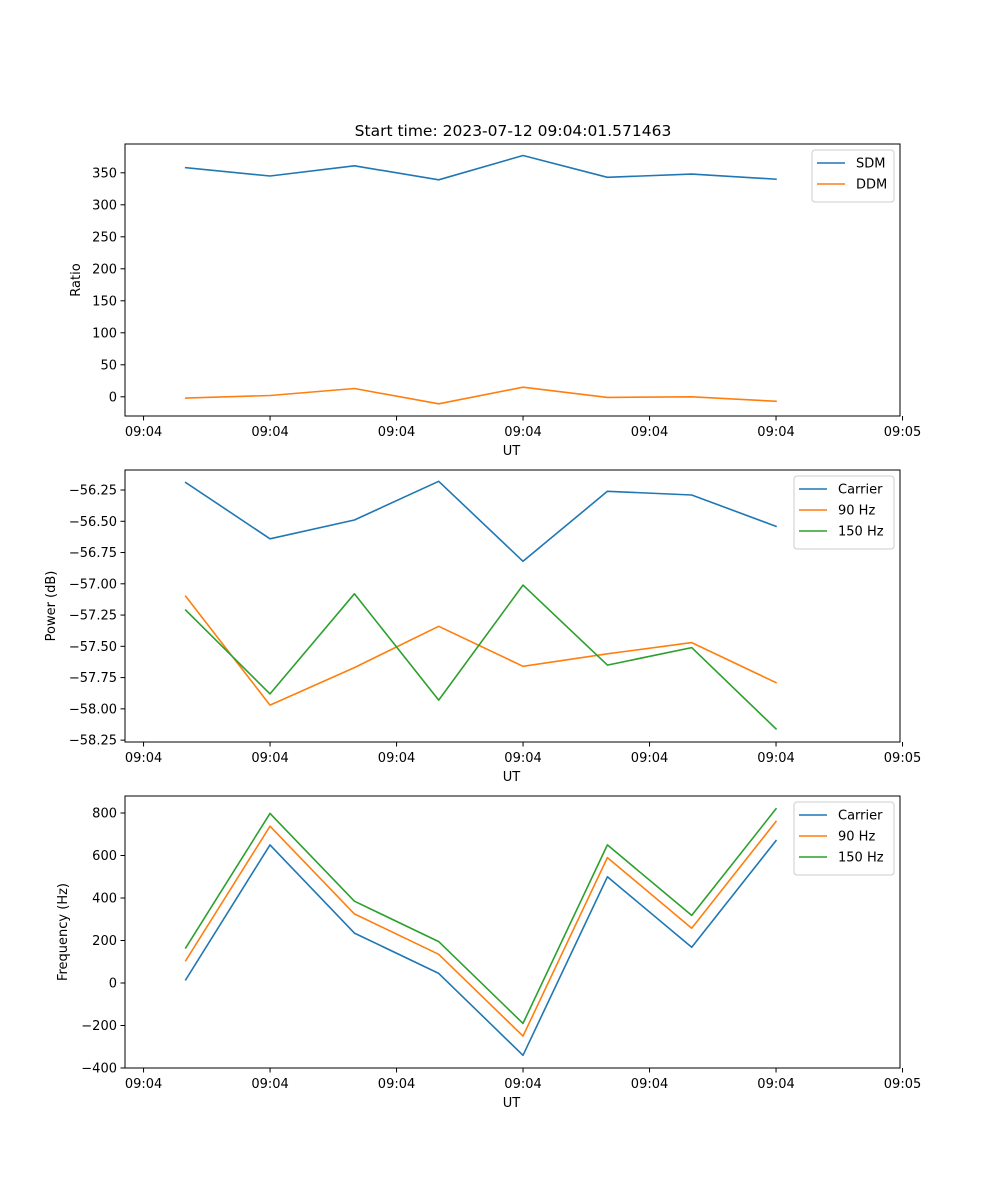  What do you see at coordinates (512, 777) in the screenshot?
I see `power-x-axis-label: UT` at bounding box center [512, 777].